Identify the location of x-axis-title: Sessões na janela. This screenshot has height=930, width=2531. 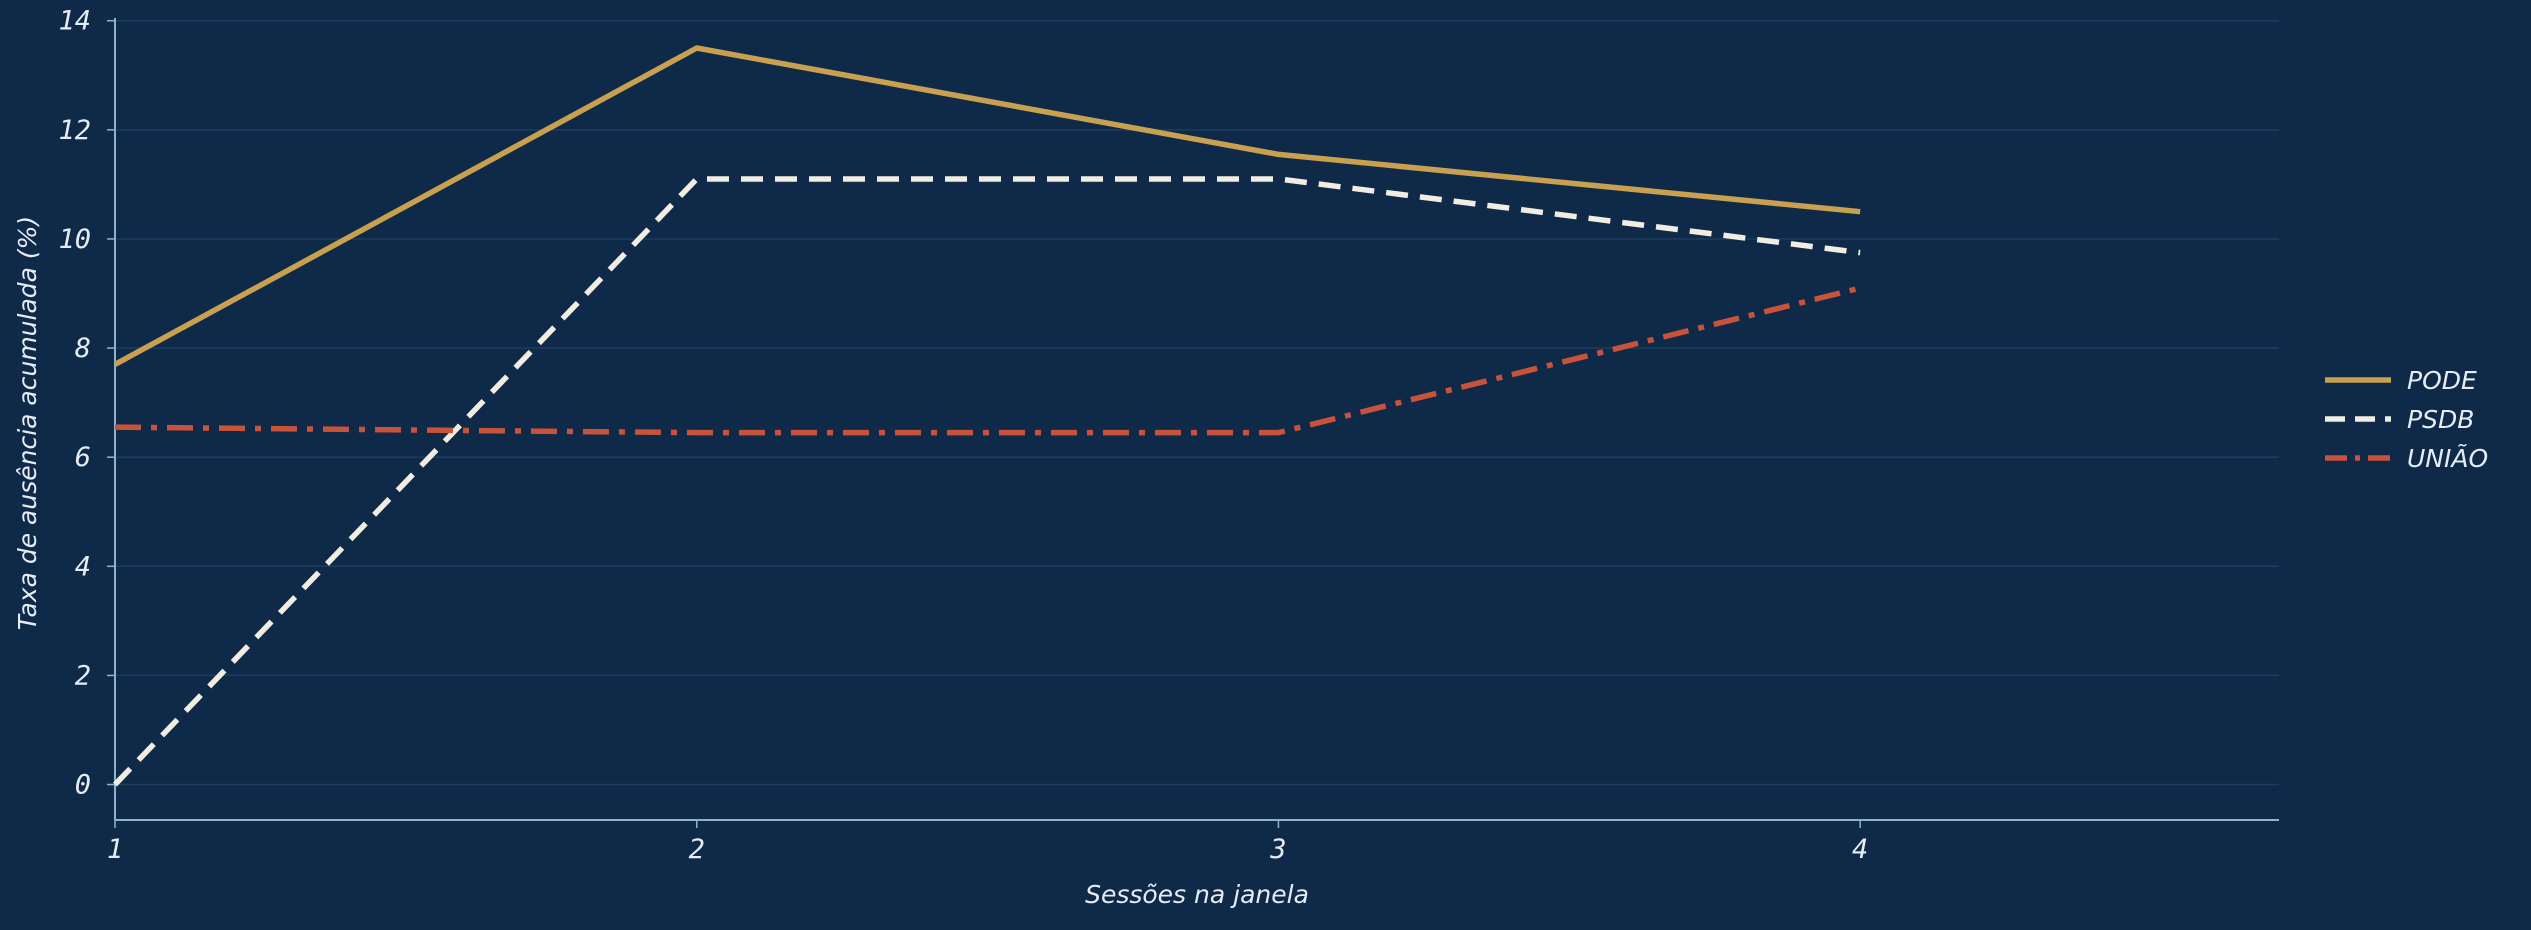
(1197, 894).